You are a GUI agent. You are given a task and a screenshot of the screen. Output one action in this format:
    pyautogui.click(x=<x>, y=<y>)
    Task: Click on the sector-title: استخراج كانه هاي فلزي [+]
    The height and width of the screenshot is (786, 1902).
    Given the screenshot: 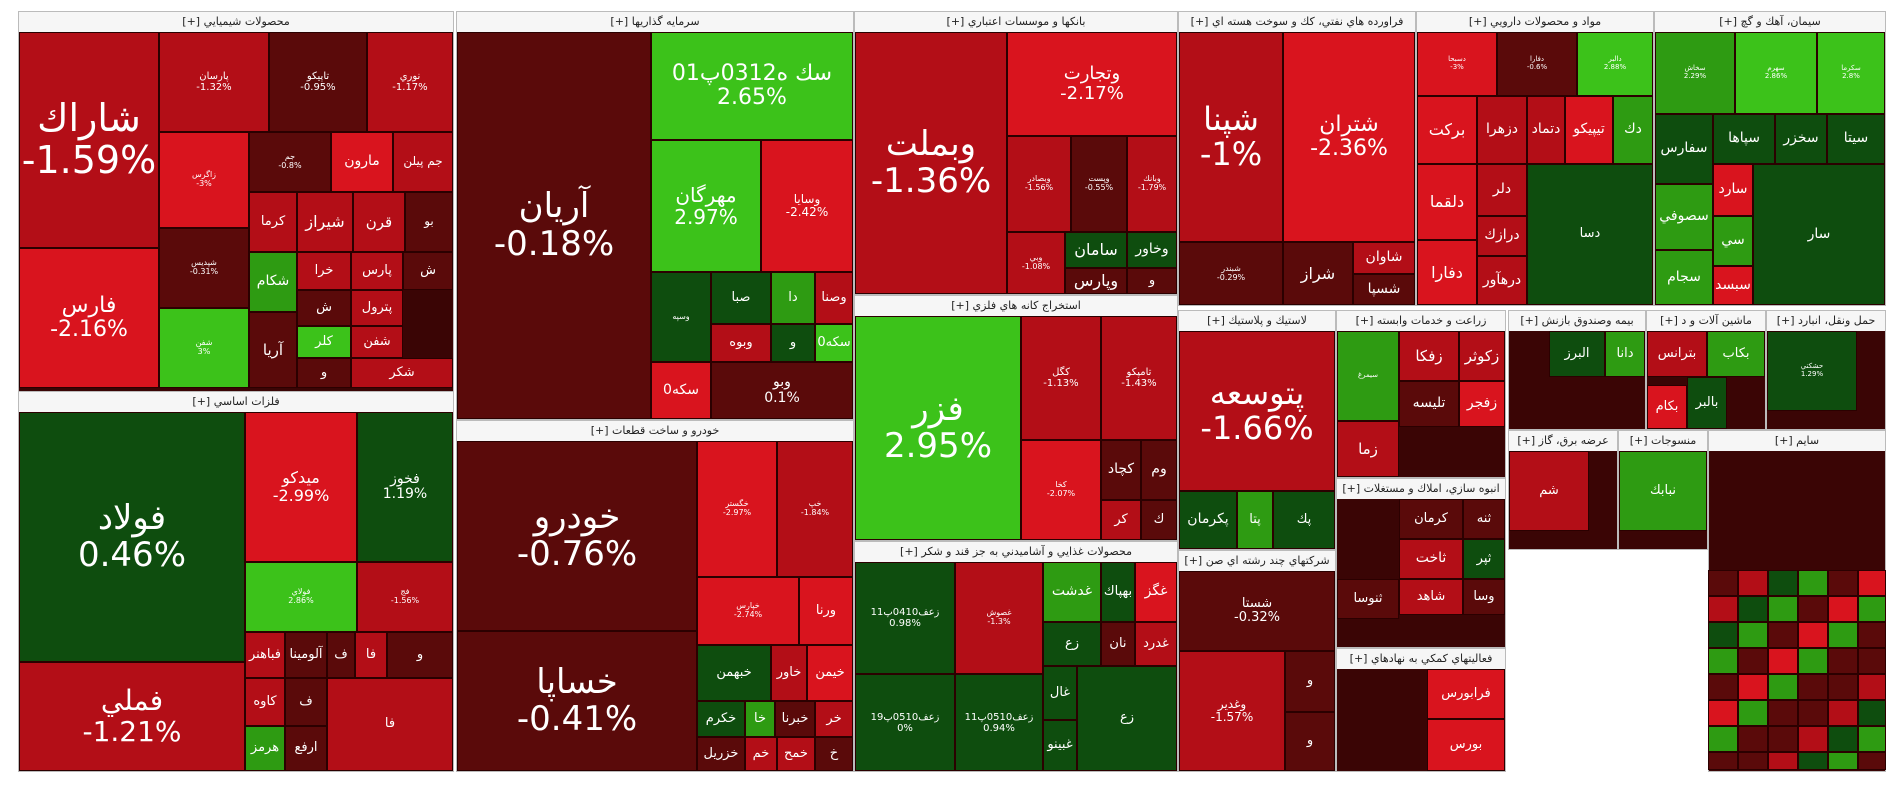 What is the action you would take?
    pyautogui.click(x=1016, y=306)
    